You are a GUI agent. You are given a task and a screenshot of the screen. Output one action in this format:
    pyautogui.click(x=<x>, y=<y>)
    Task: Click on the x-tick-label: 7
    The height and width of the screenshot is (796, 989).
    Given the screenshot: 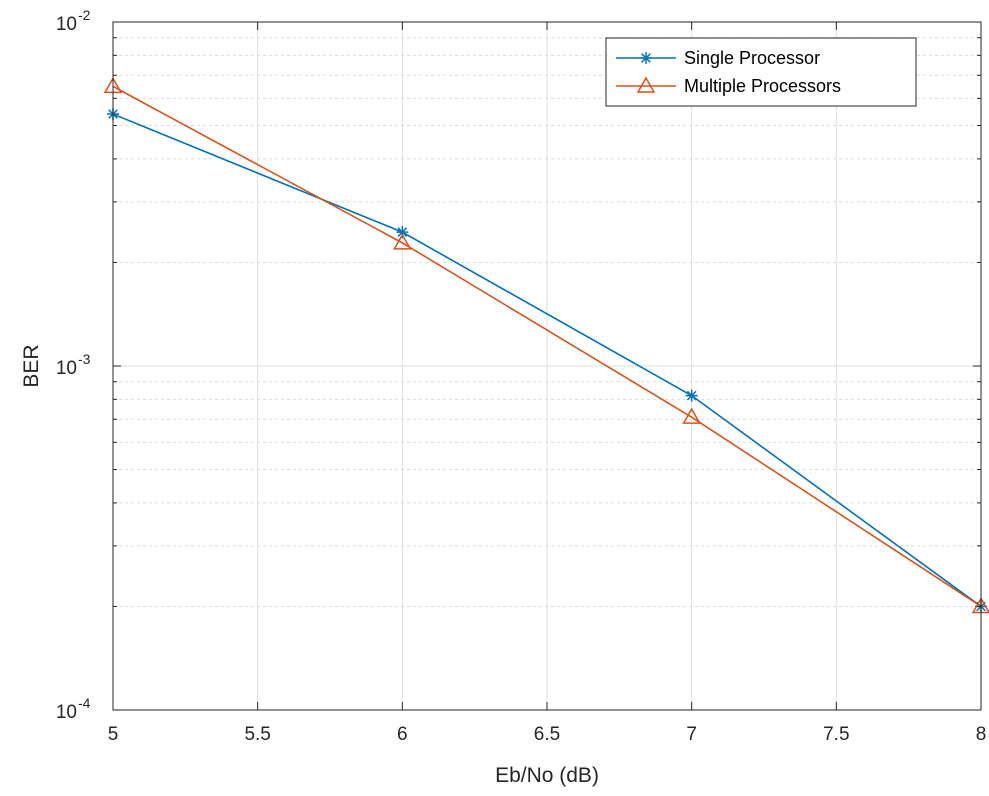 What is the action you would take?
    pyautogui.click(x=691, y=734)
    